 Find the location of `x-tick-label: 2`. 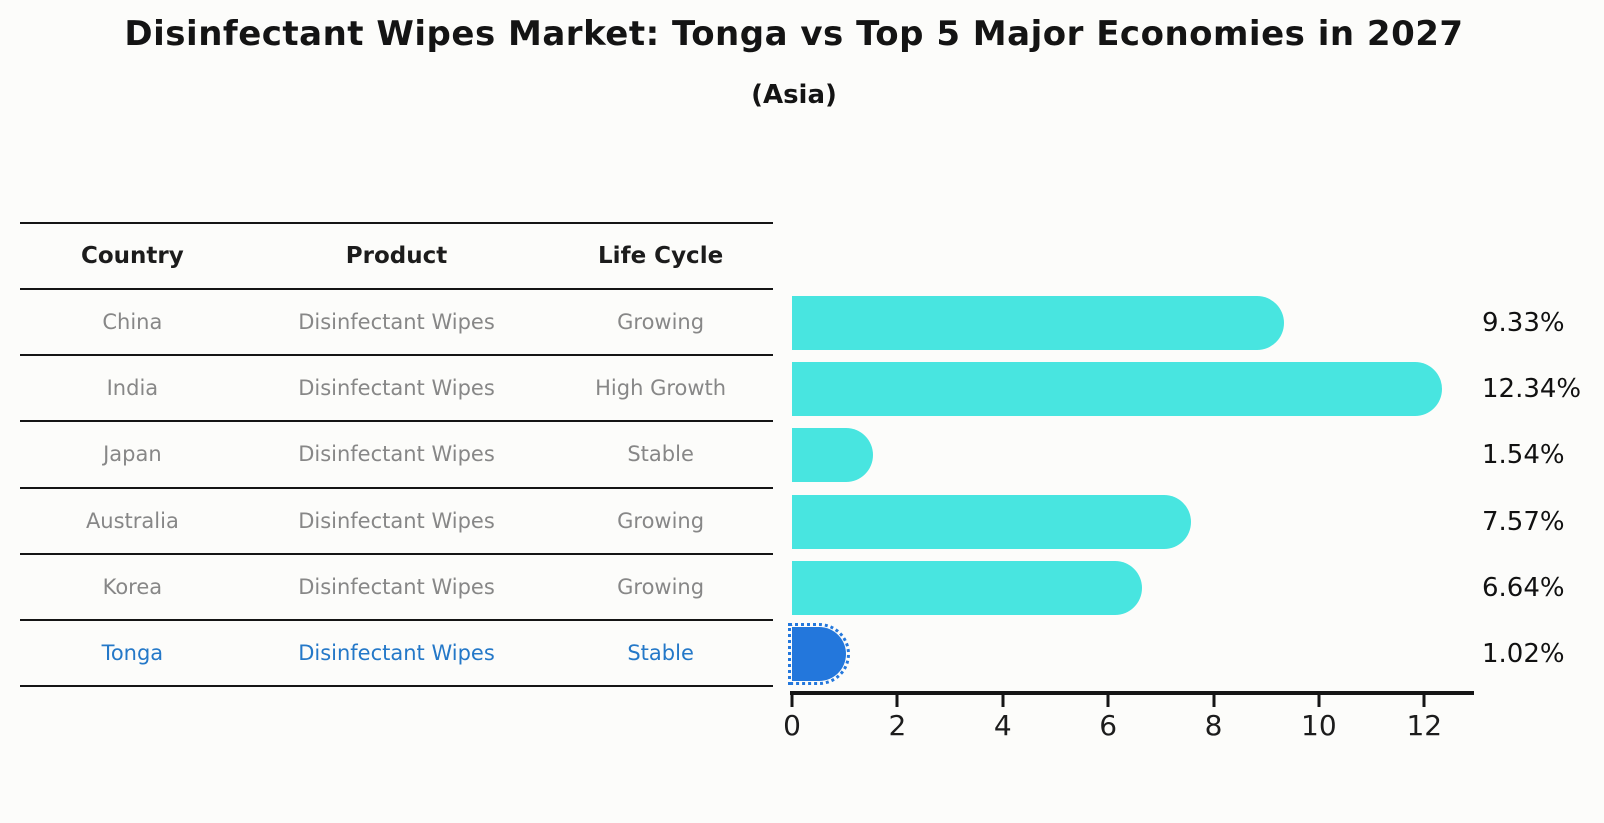

x-tick-label: 2 is located at coordinates (897, 725).